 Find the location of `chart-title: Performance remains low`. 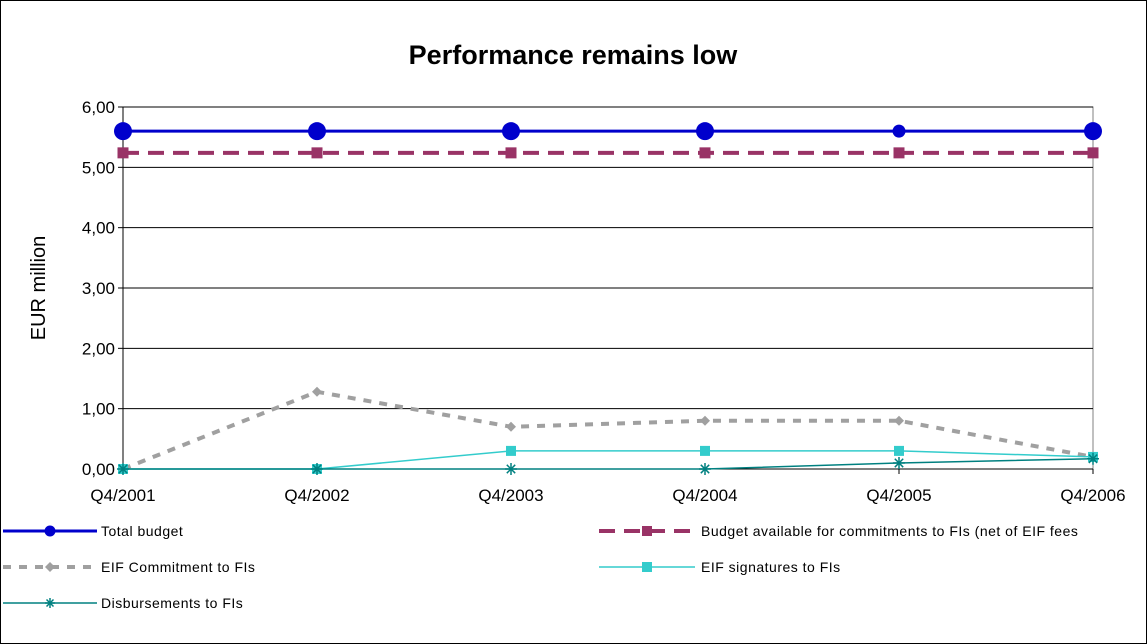

chart-title: Performance remains low is located at coordinates (574, 55).